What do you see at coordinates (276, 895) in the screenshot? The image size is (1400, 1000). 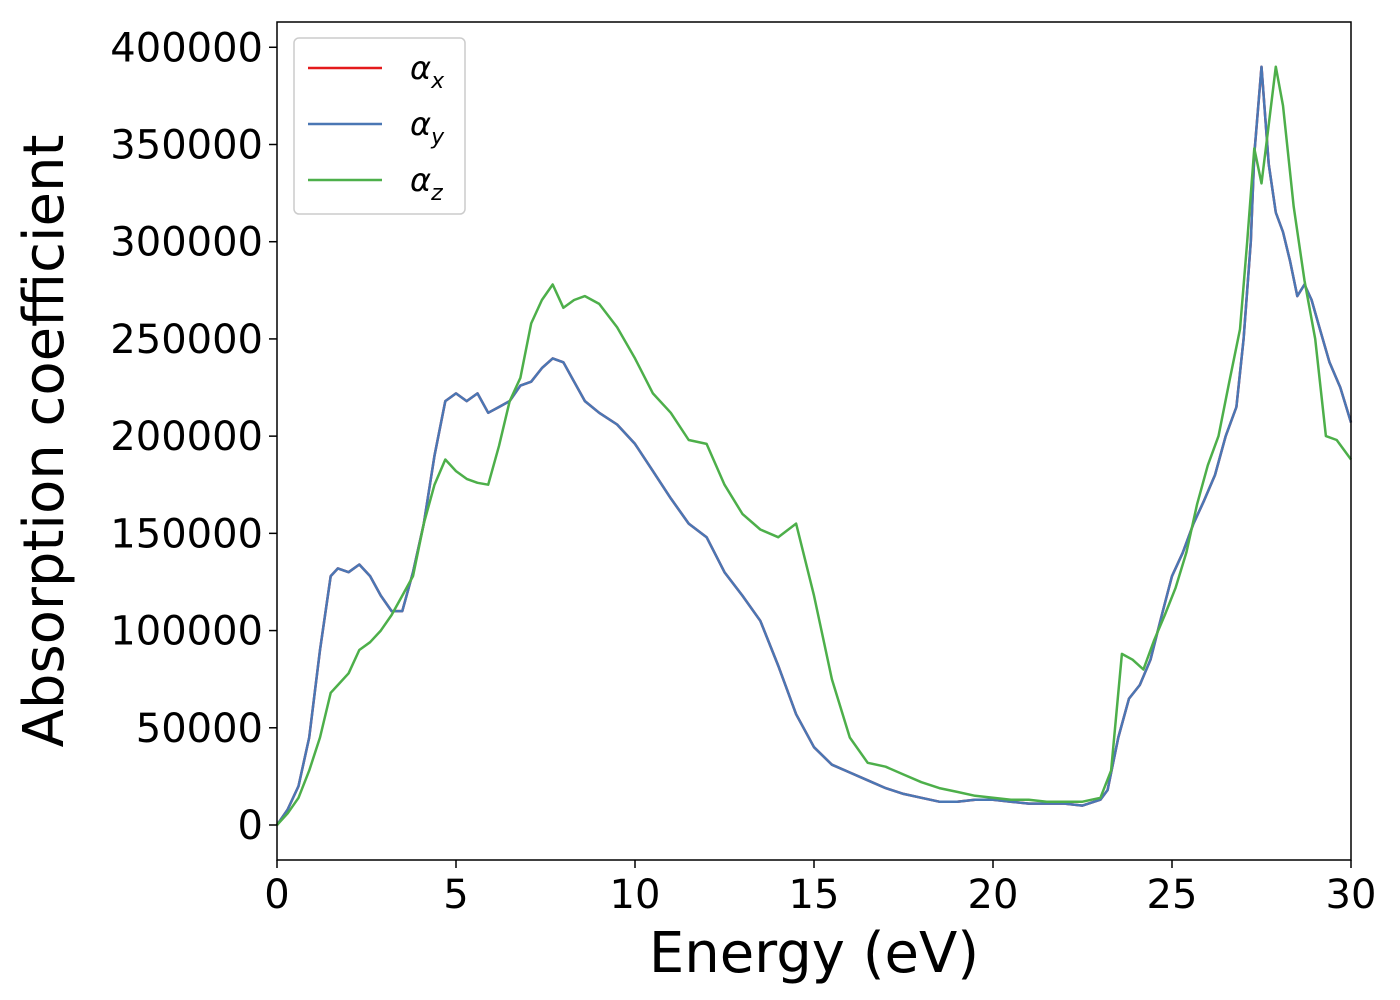 I see `x-tick-label: 0` at bounding box center [276, 895].